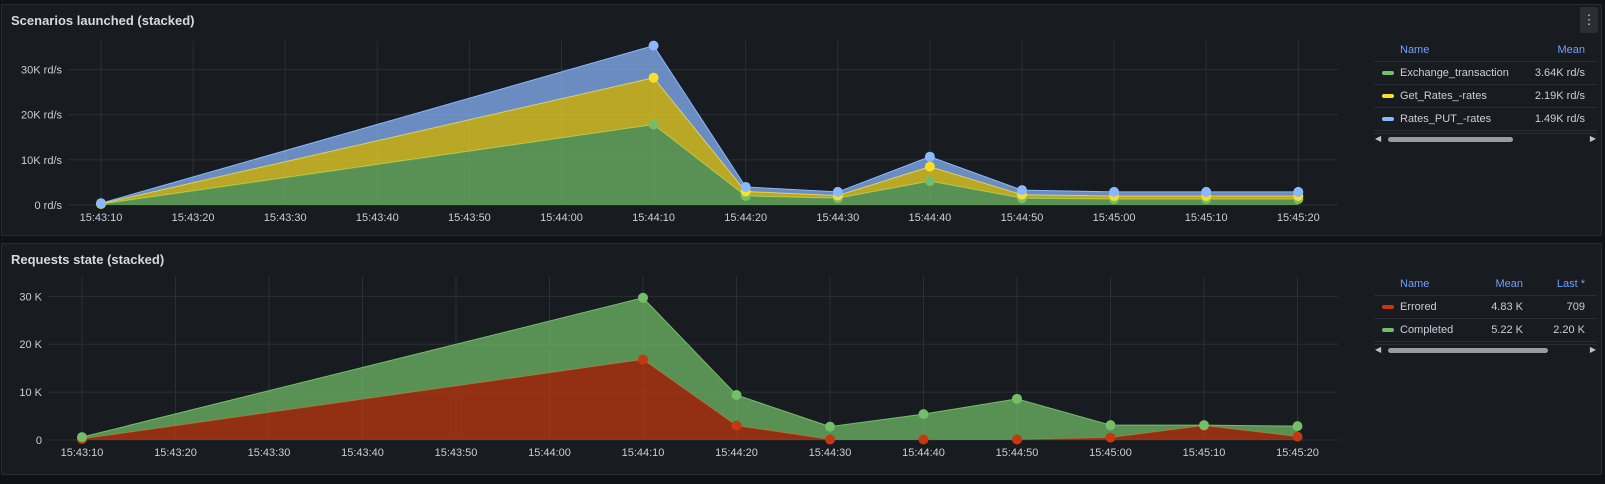 This screenshot has width=1605, height=484. I want to click on legend-series-name: Get_Rates_-rates, so click(1443, 96).